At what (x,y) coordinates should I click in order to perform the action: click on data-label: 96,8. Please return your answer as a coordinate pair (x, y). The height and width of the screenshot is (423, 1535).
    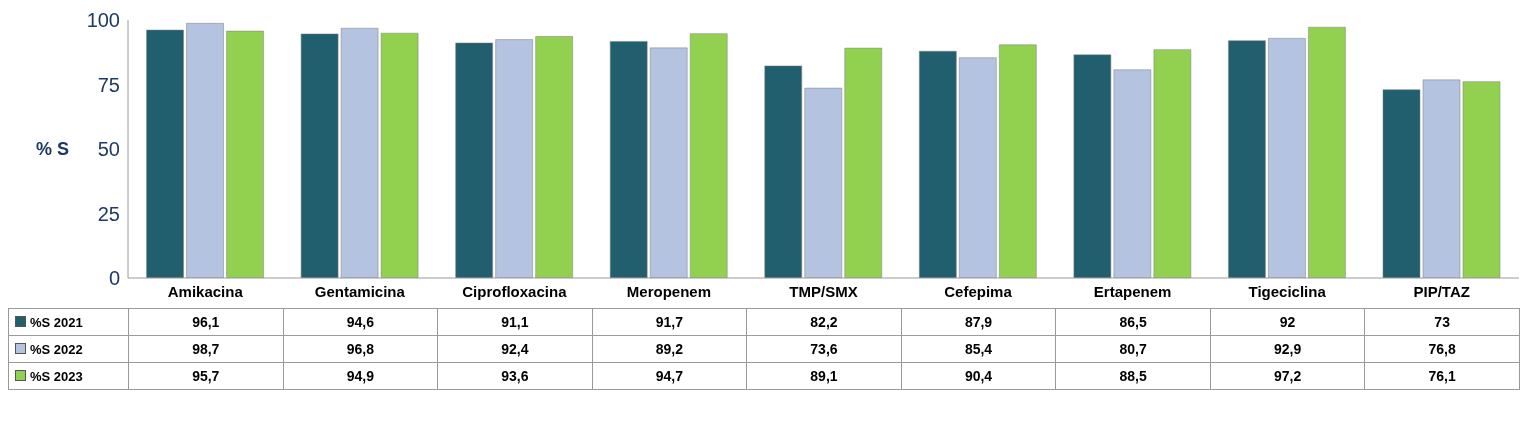
    Looking at the image, I should click on (360, 349).